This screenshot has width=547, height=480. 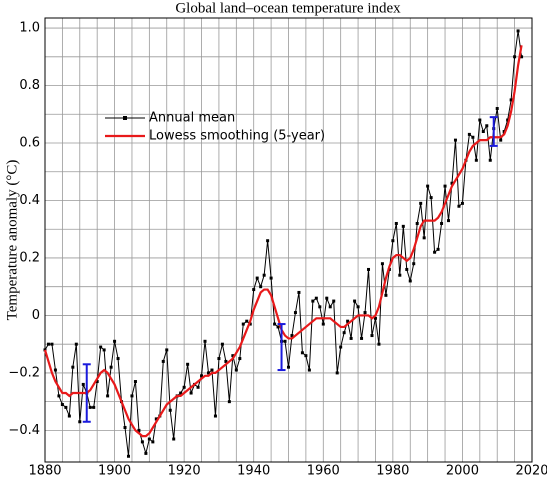 I want to click on y-tick-label: 0.8, so click(x=29, y=85).